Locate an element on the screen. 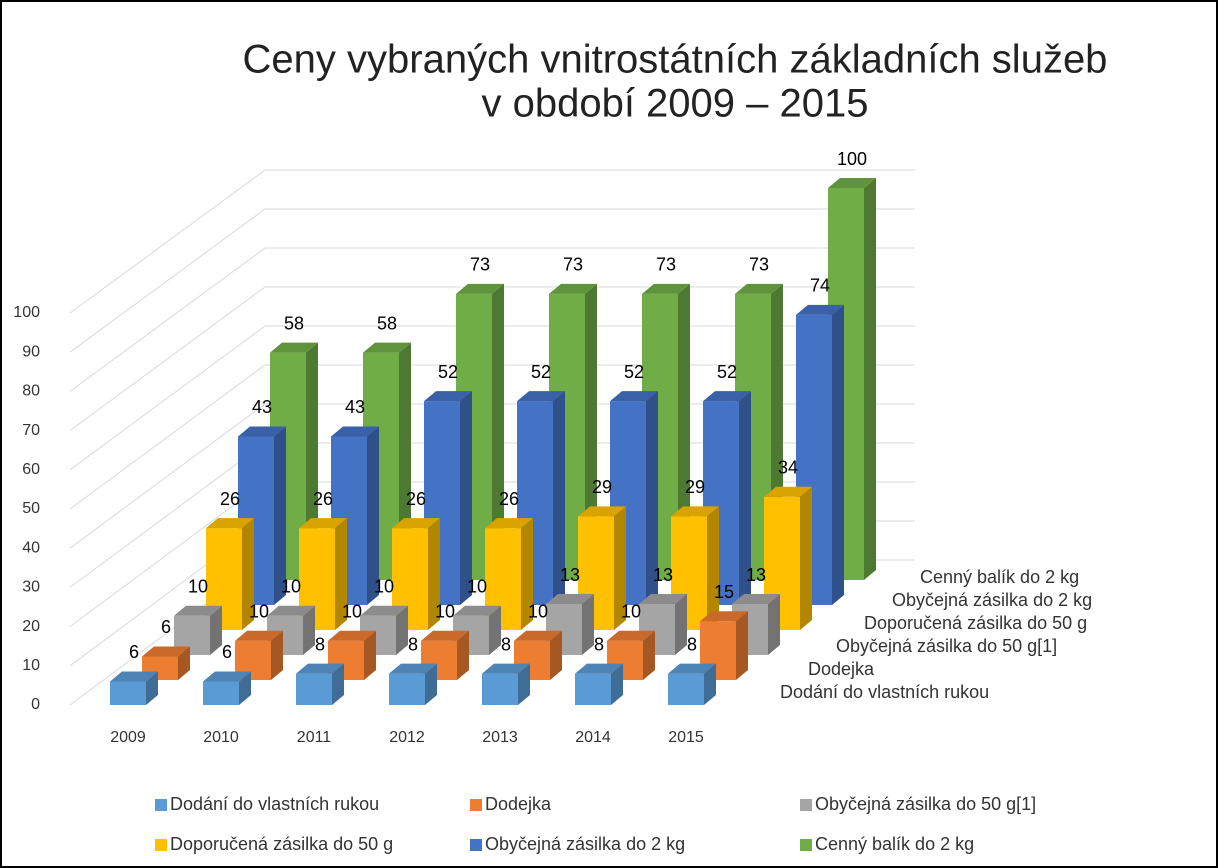  data-label: 43 is located at coordinates (355, 407).